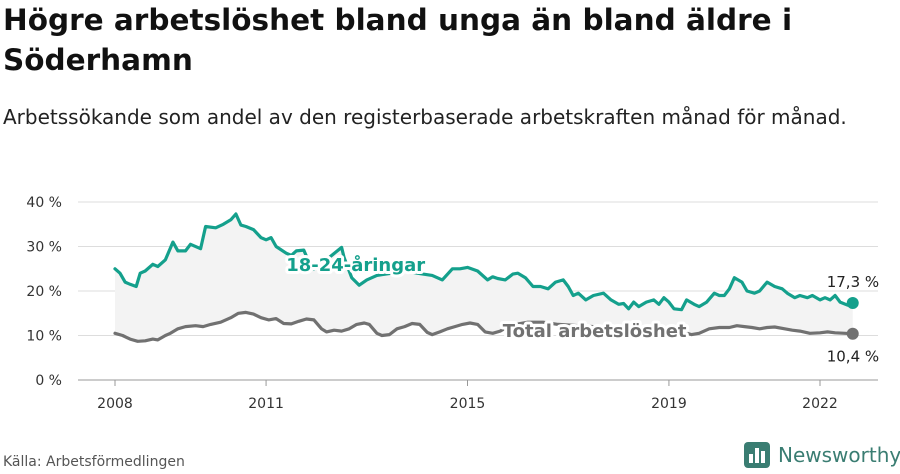  Describe the element at coordinates (44, 292) in the screenshot. I see `y-tick-label: 20 %` at that location.